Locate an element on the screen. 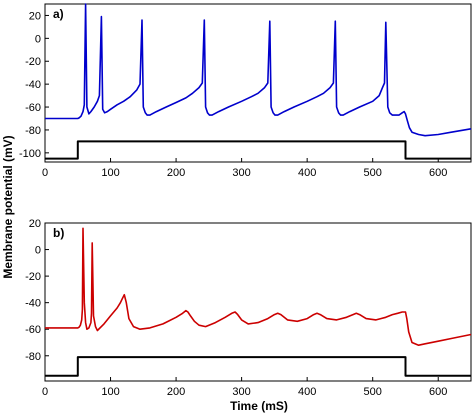 The height and width of the screenshot is (414, 474). panel-a-label: a) is located at coordinates (58, 14).